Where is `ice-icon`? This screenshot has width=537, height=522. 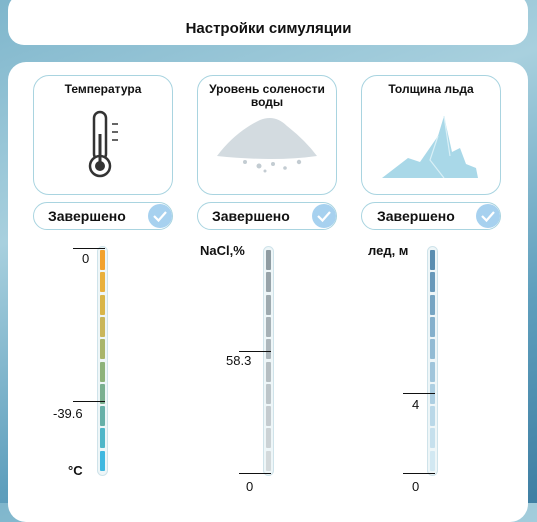
ice-icon is located at coordinates (430, 146).